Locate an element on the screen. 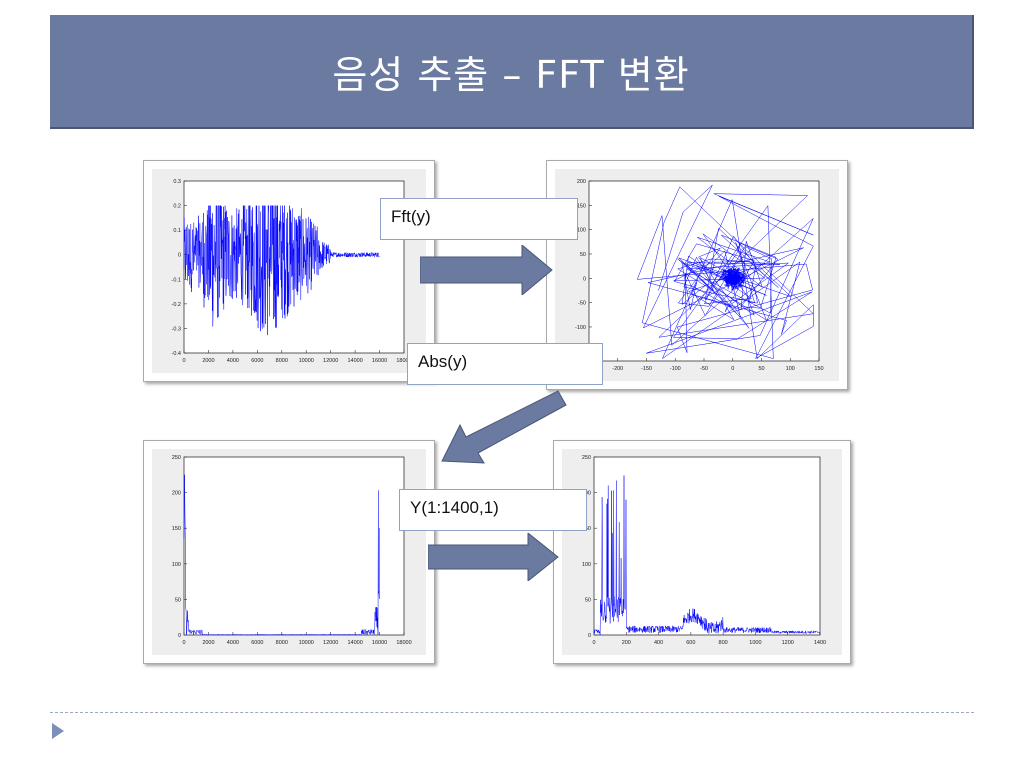 Image resolution: width=1024 pixels, height=768 pixels. y-tick-label: -0.1 is located at coordinates (176, 280).